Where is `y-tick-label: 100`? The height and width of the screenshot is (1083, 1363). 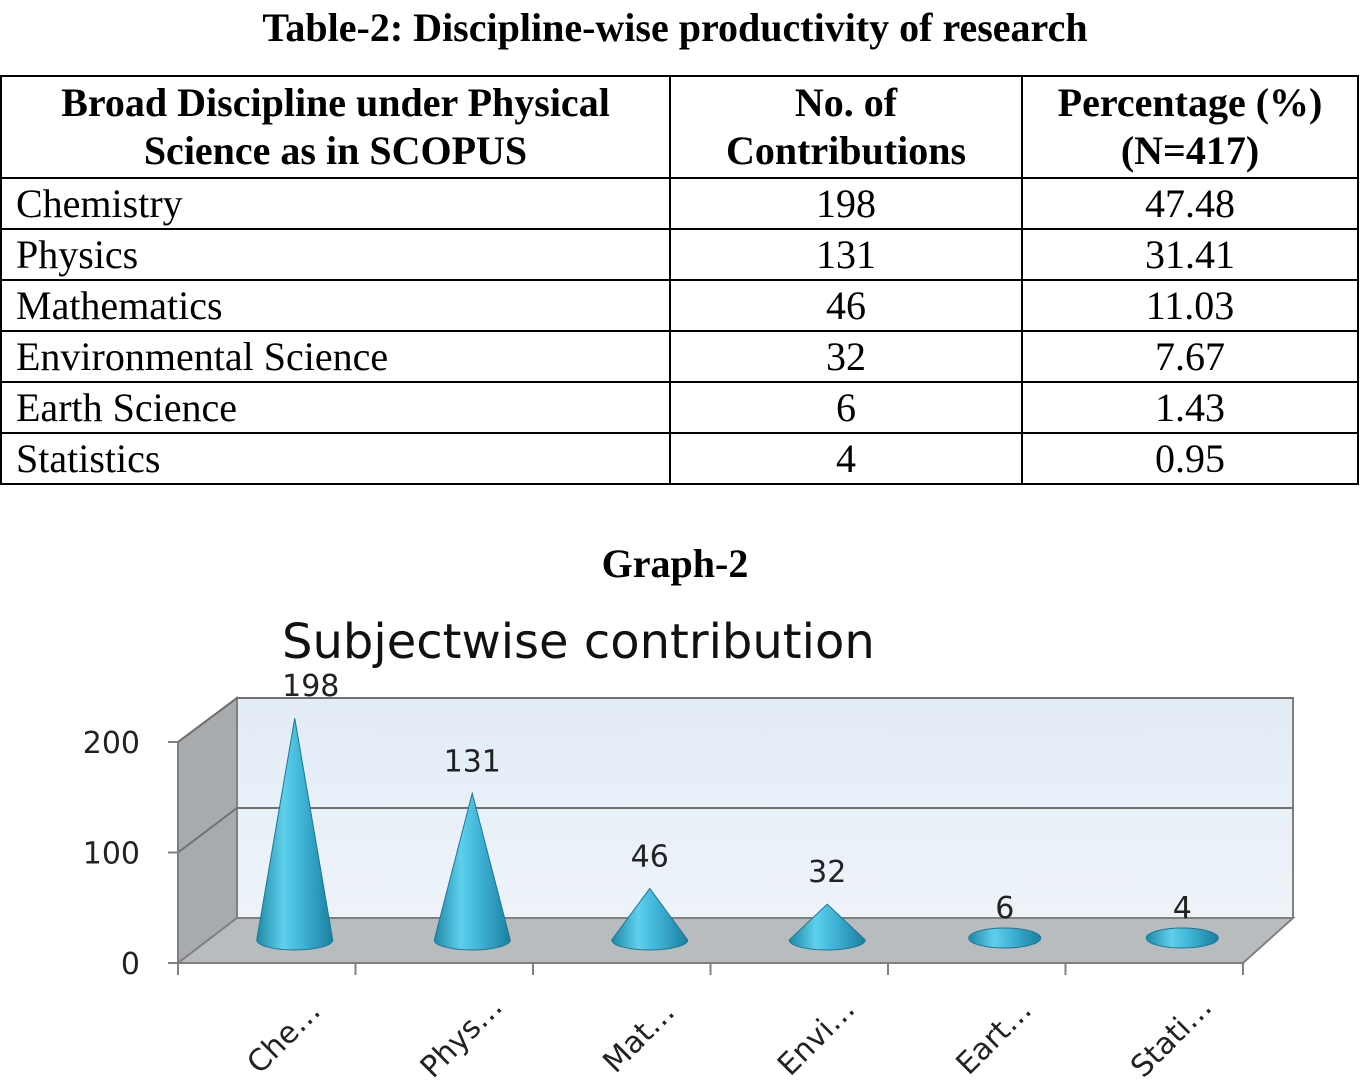 y-tick-label: 100 is located at coordinates (111, 854).